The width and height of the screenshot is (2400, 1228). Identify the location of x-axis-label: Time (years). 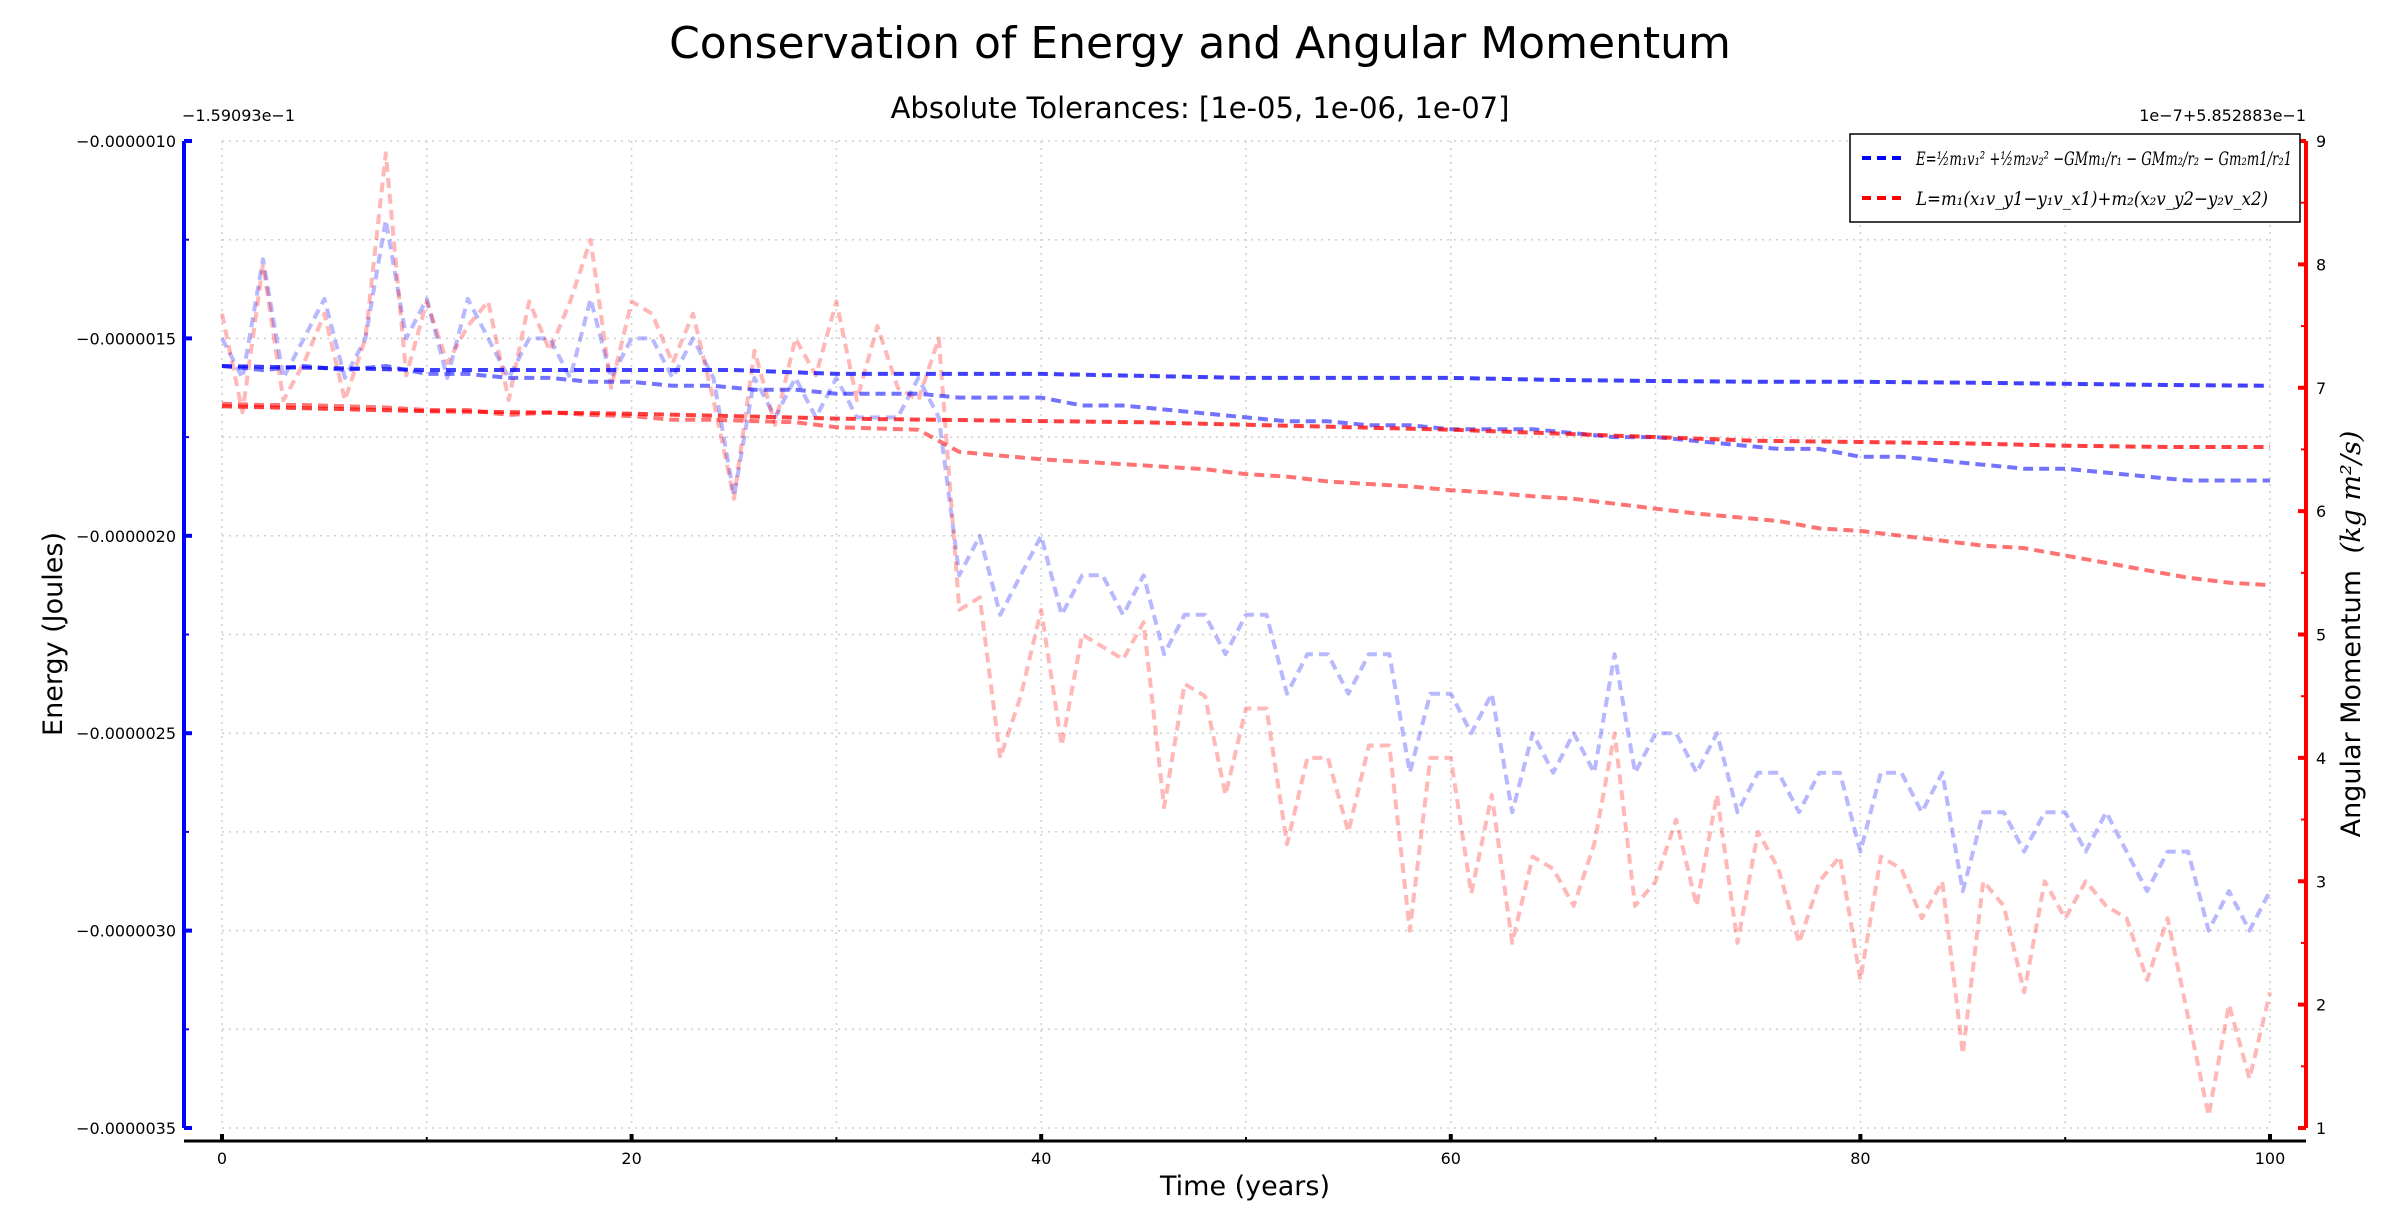
(1244, 1186).